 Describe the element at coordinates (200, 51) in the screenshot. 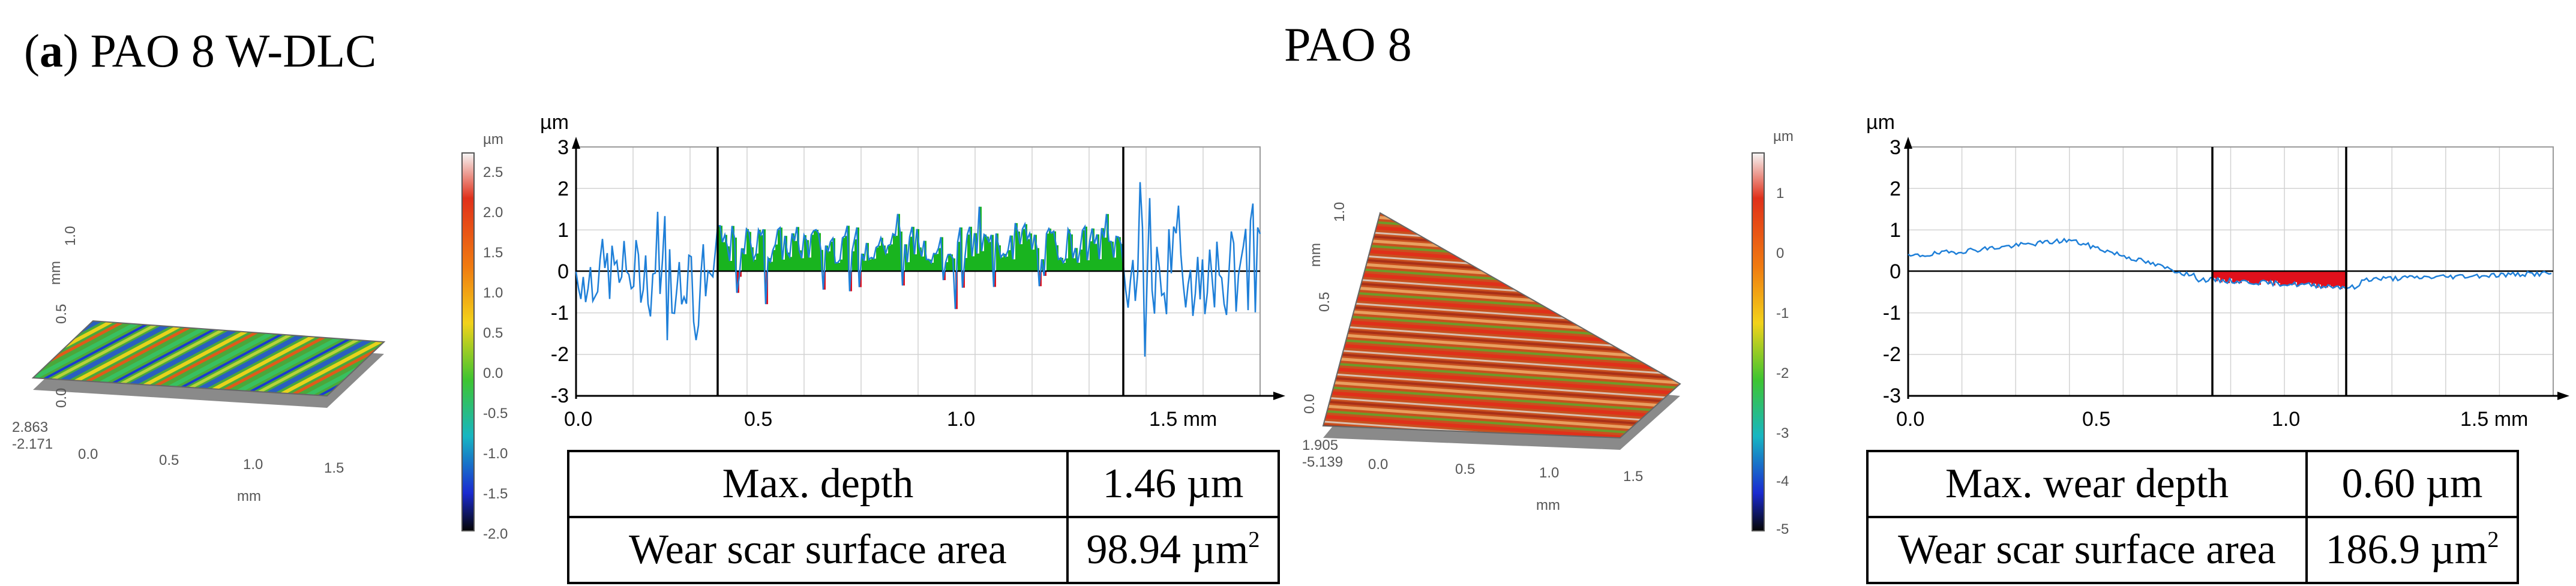

I see `figure-label: (a) PAO 8 W-DLC` at that location.